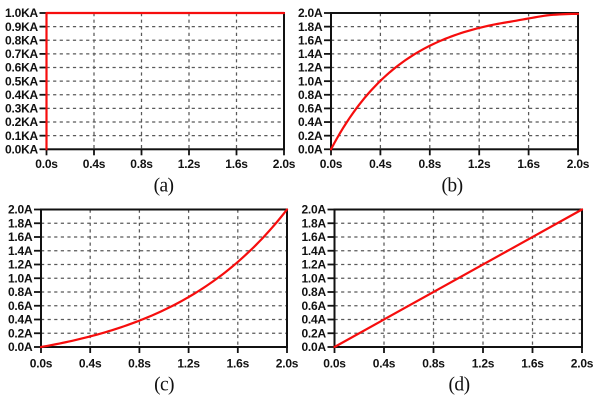 This screenshot has height=411, width=600. I want to click on svg-text: 0.0KA, so click(22, 150).